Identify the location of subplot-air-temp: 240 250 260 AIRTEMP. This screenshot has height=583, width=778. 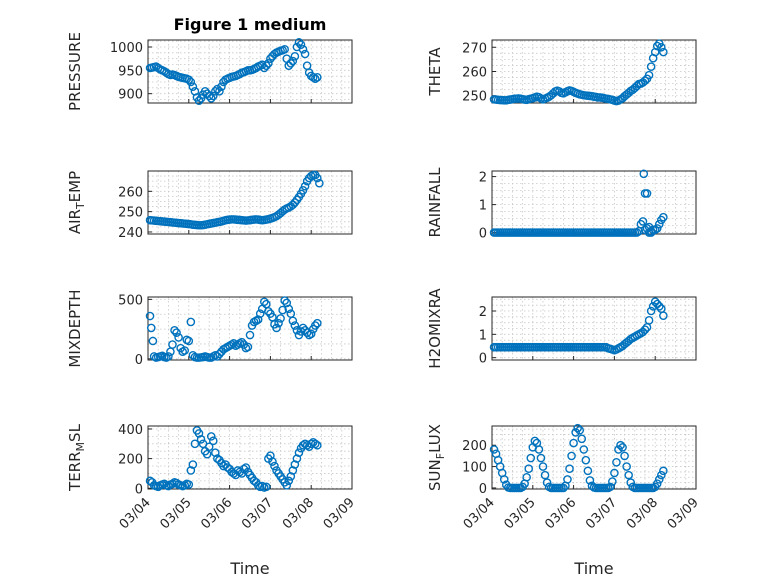
(209, 205).